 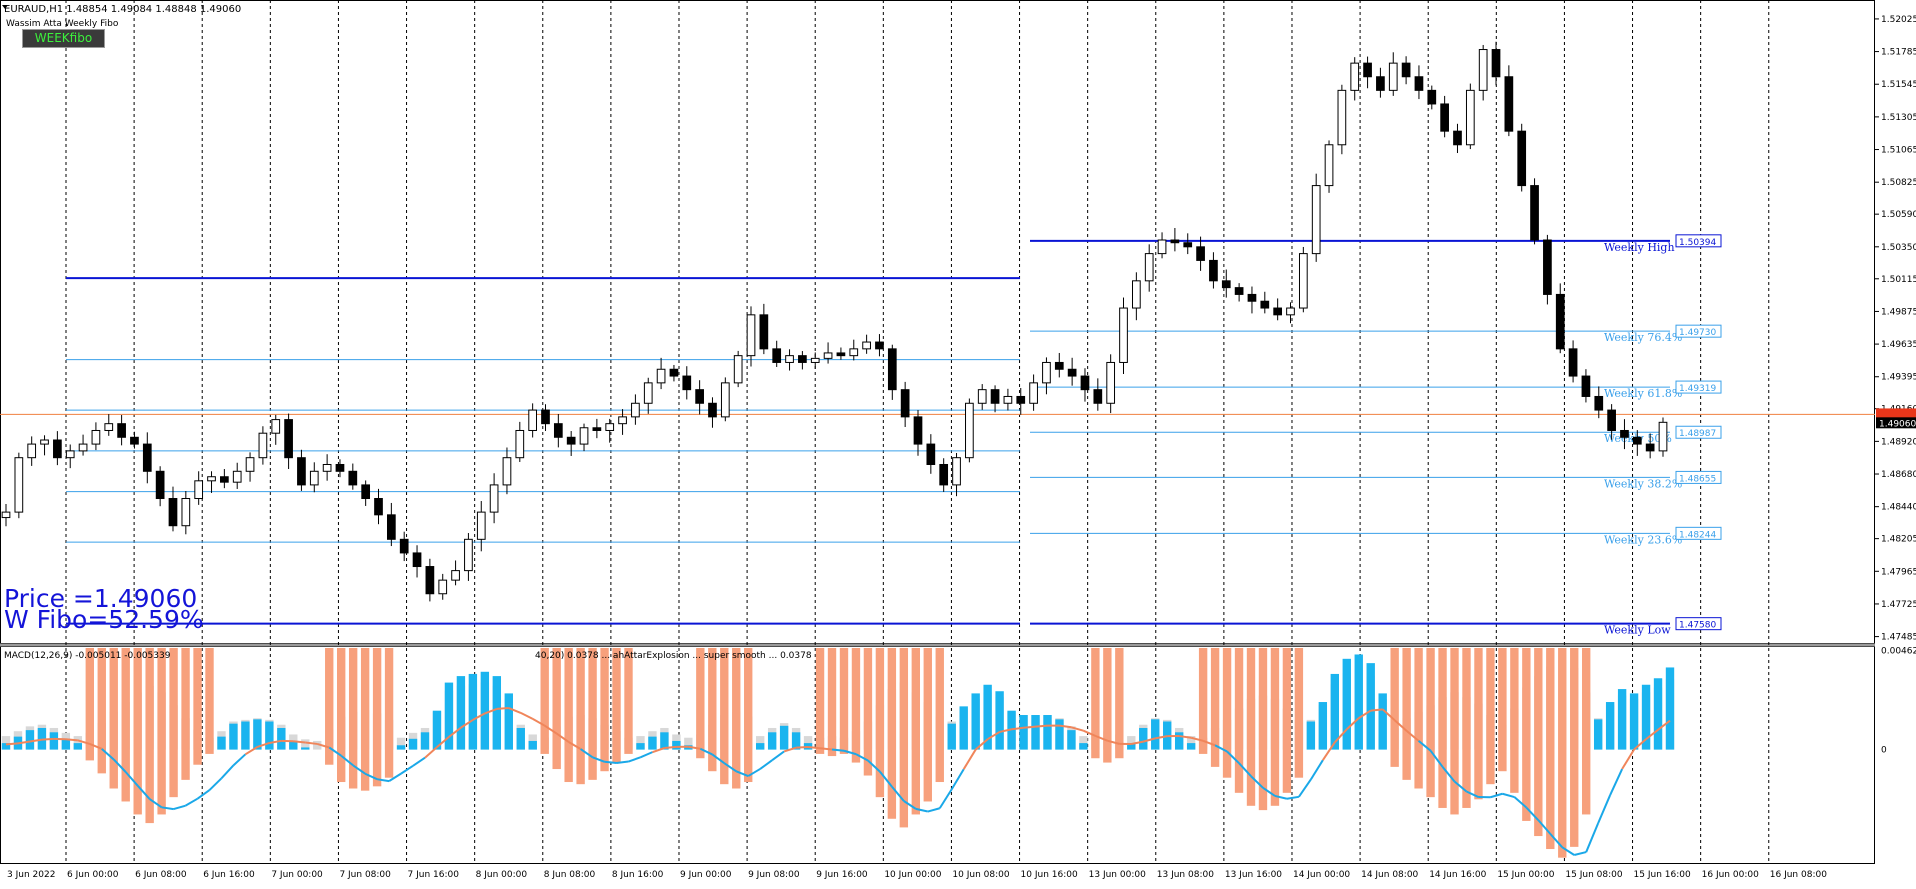 I want to click on x-tick-label: 15 Jun 16:00, so click(x=1662, y=875).